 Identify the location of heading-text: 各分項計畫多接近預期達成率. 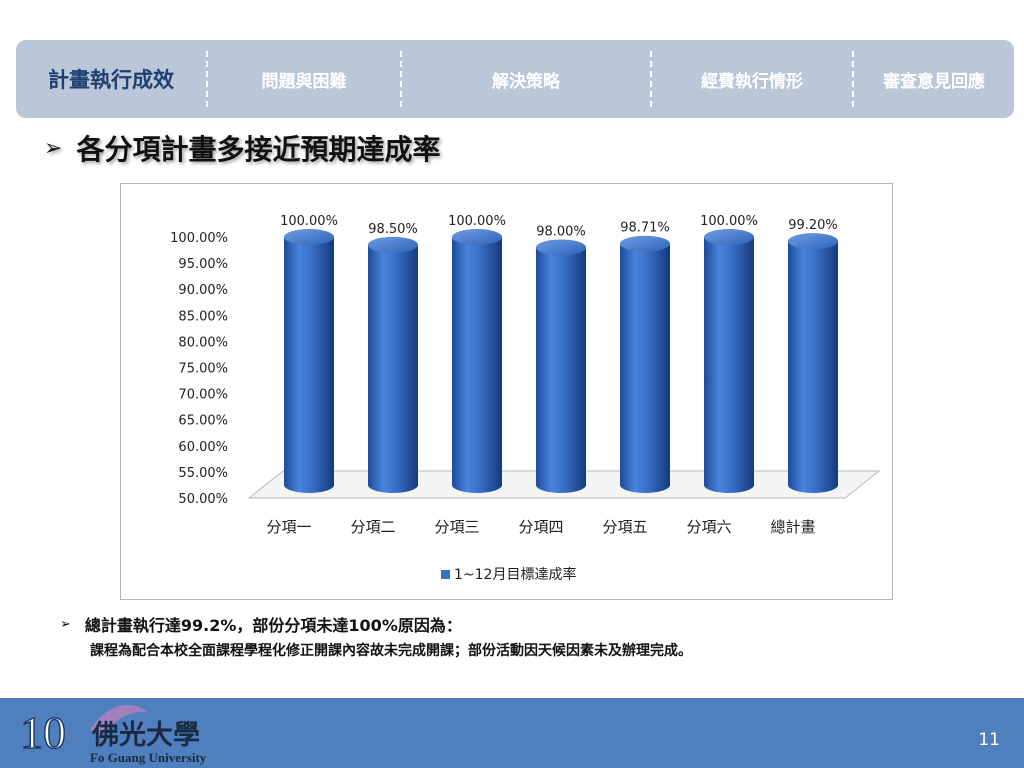
(258, 149).